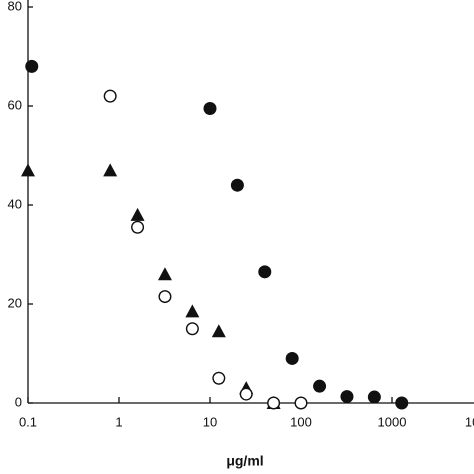  I want to click on y-tick-label: 20, so click(15, 302).